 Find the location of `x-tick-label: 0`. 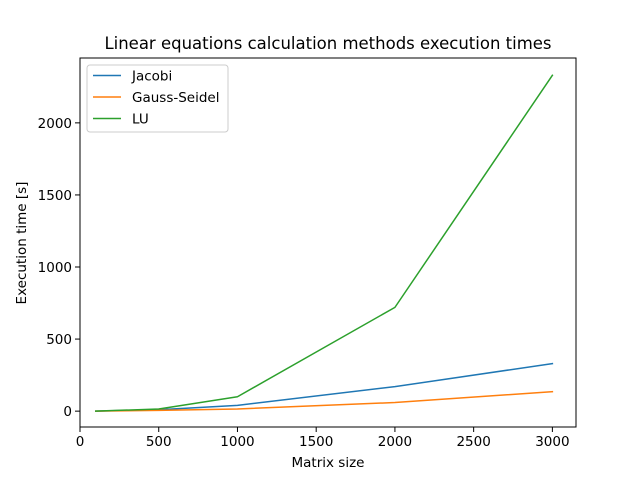

x-tick-label: 0 is located at coordinates (80, 442).